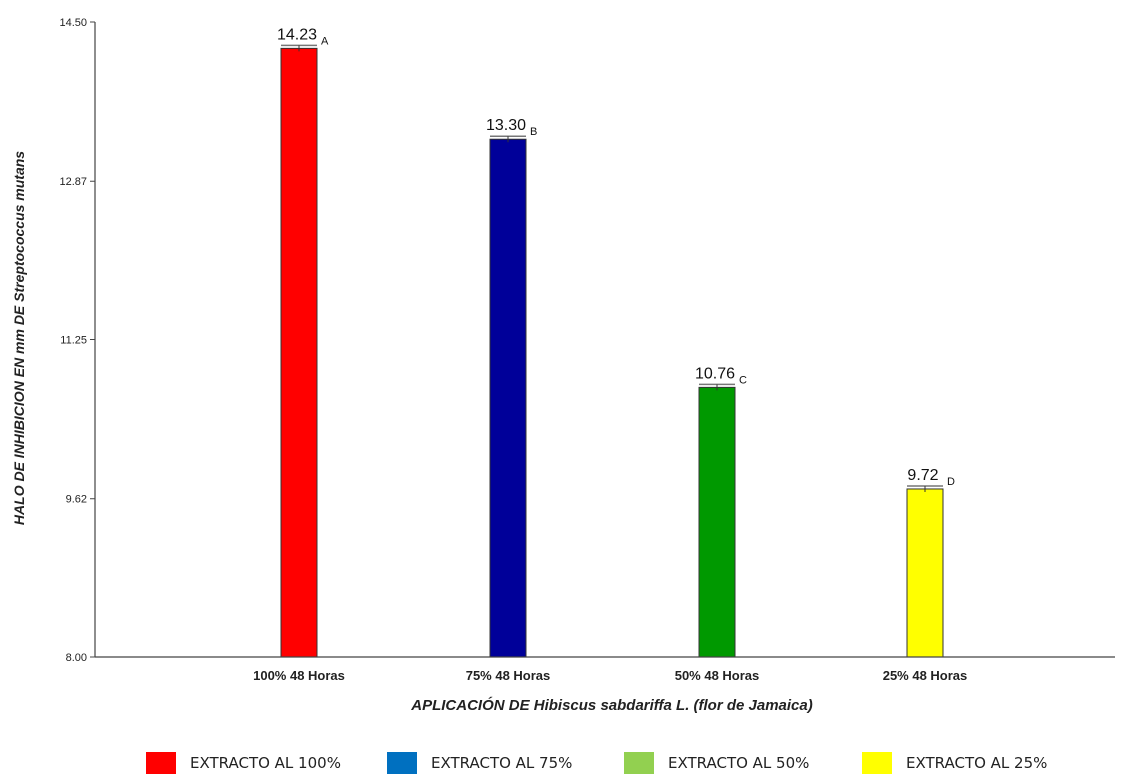 The height and width of the screenshot is (778, 1126). Describe the element at coordinates (506, 125) in the screenshot. I see `value-label: 13.30` at that location.